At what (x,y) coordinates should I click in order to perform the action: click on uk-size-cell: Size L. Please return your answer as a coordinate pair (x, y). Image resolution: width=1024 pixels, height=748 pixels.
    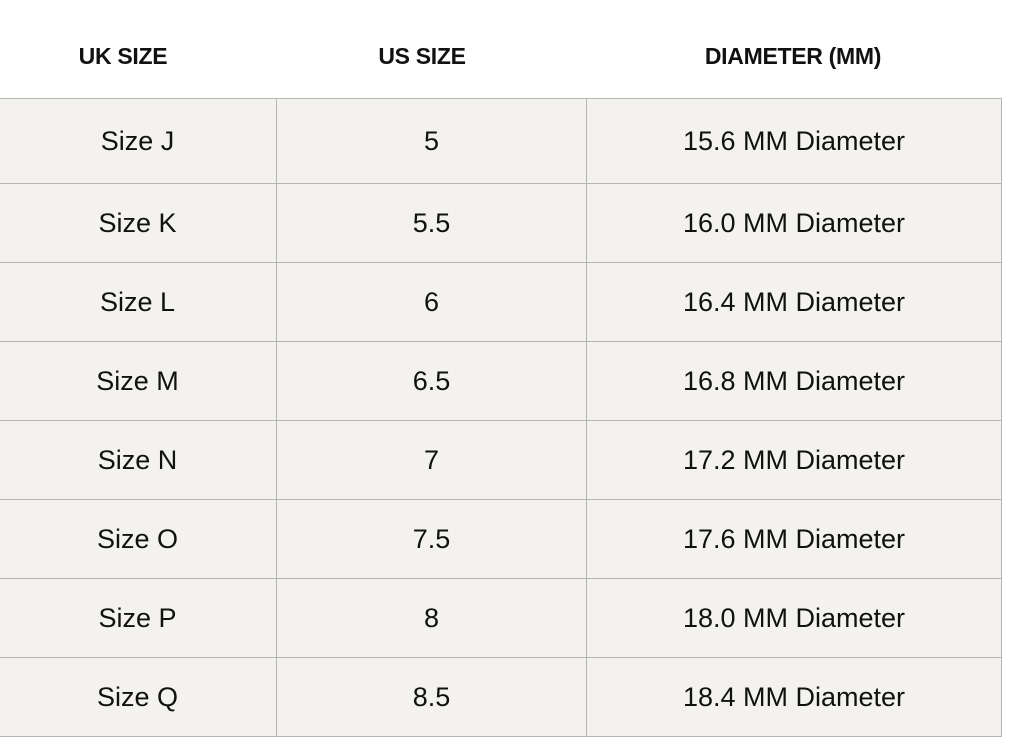
    Looking at the image, I should click on (138, 302).